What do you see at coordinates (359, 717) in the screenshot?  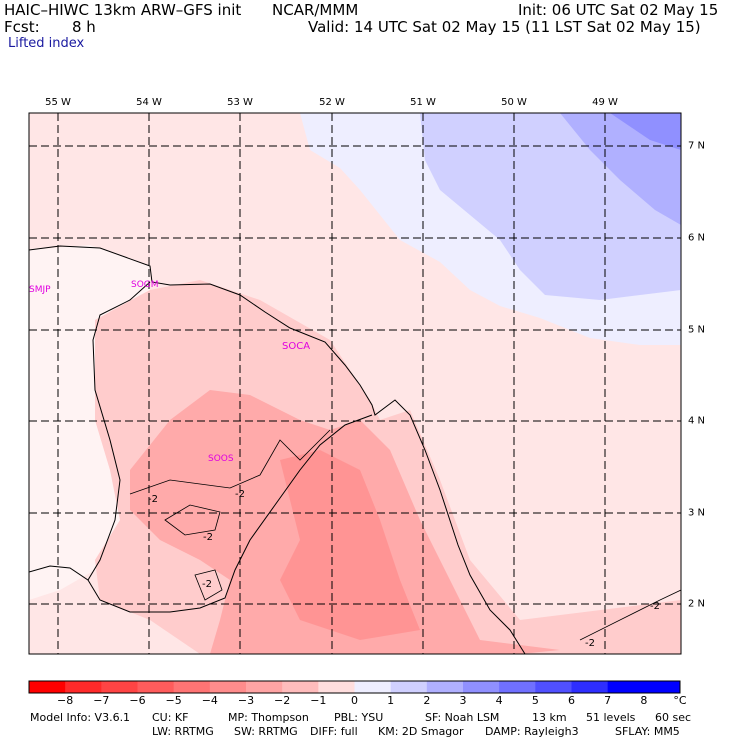 I see `footer-pbl: PBL: YSU` at bounding box center [359, 717].